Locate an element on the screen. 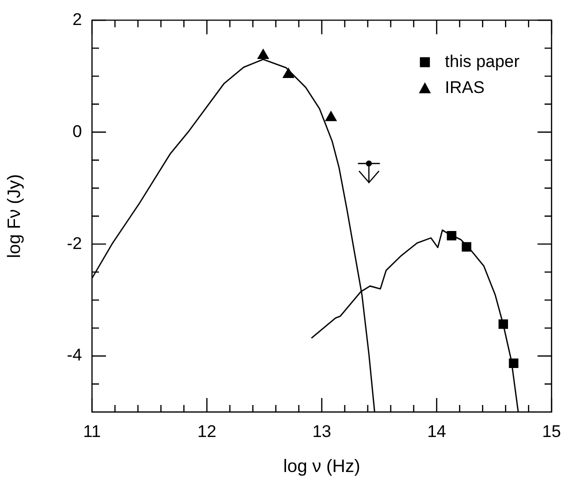 This screenshot has height=482, width=571. x-tick-label: 15 is located at coordinates (552, 431).